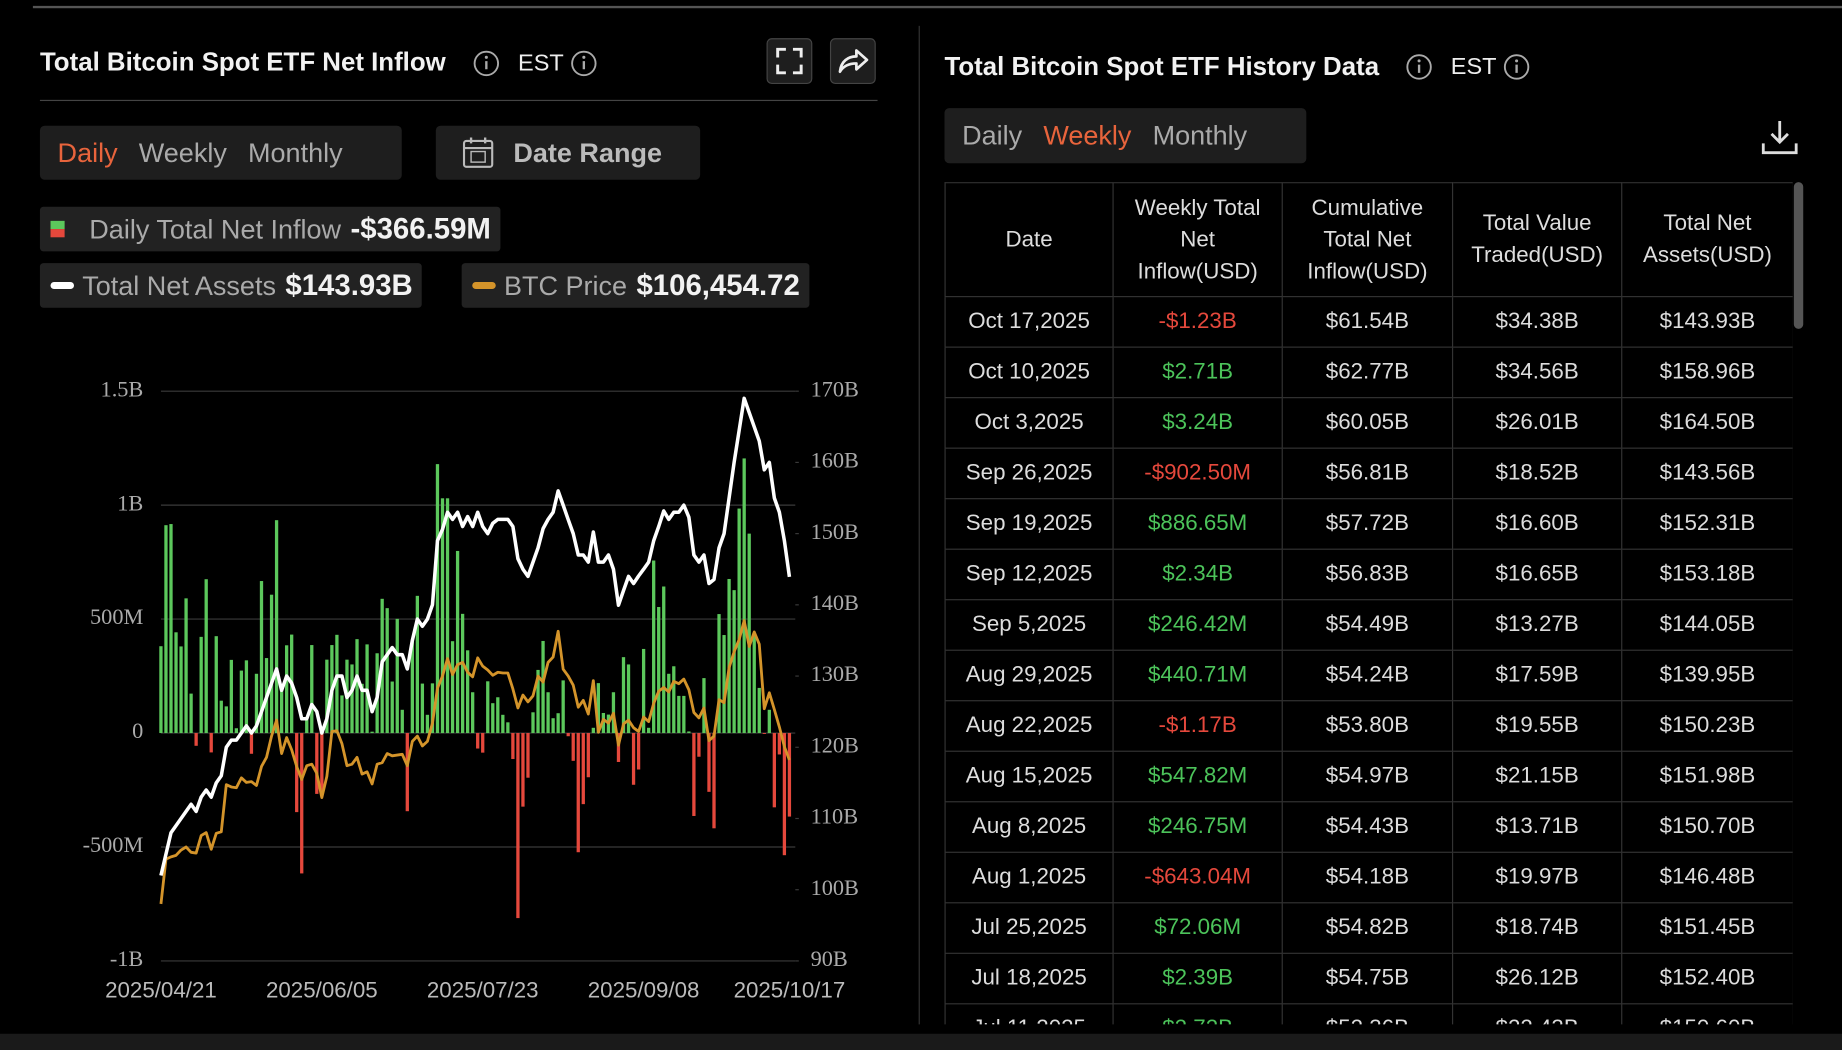  I want to click on y-tick-label: 0, so click(137, 730).